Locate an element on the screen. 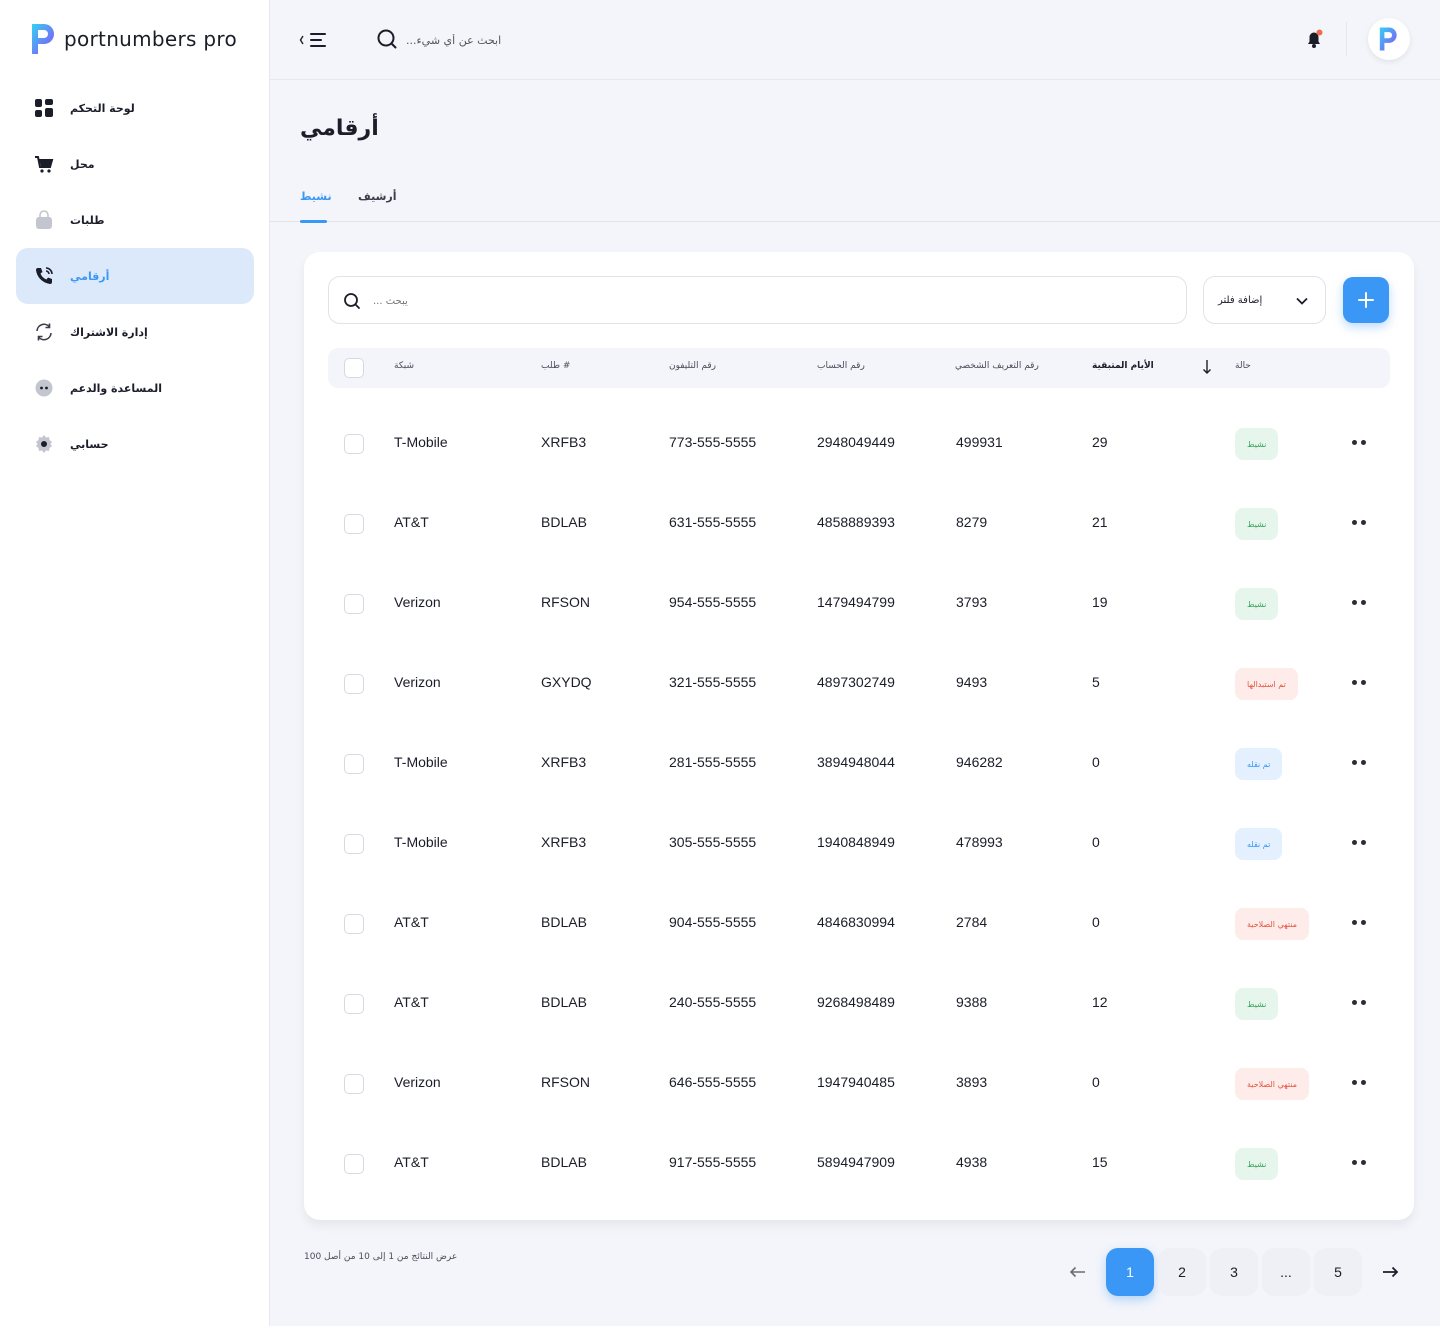 The height and width of the screenshot is (1326, 1440). table-search-input is located at coordinates (763, 301).